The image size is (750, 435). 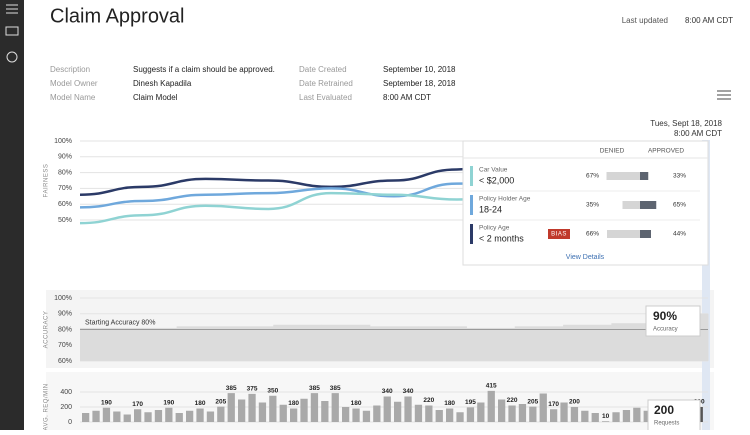 I want to click on axis-label: FAIRNESS, so click(x=47, y=181).